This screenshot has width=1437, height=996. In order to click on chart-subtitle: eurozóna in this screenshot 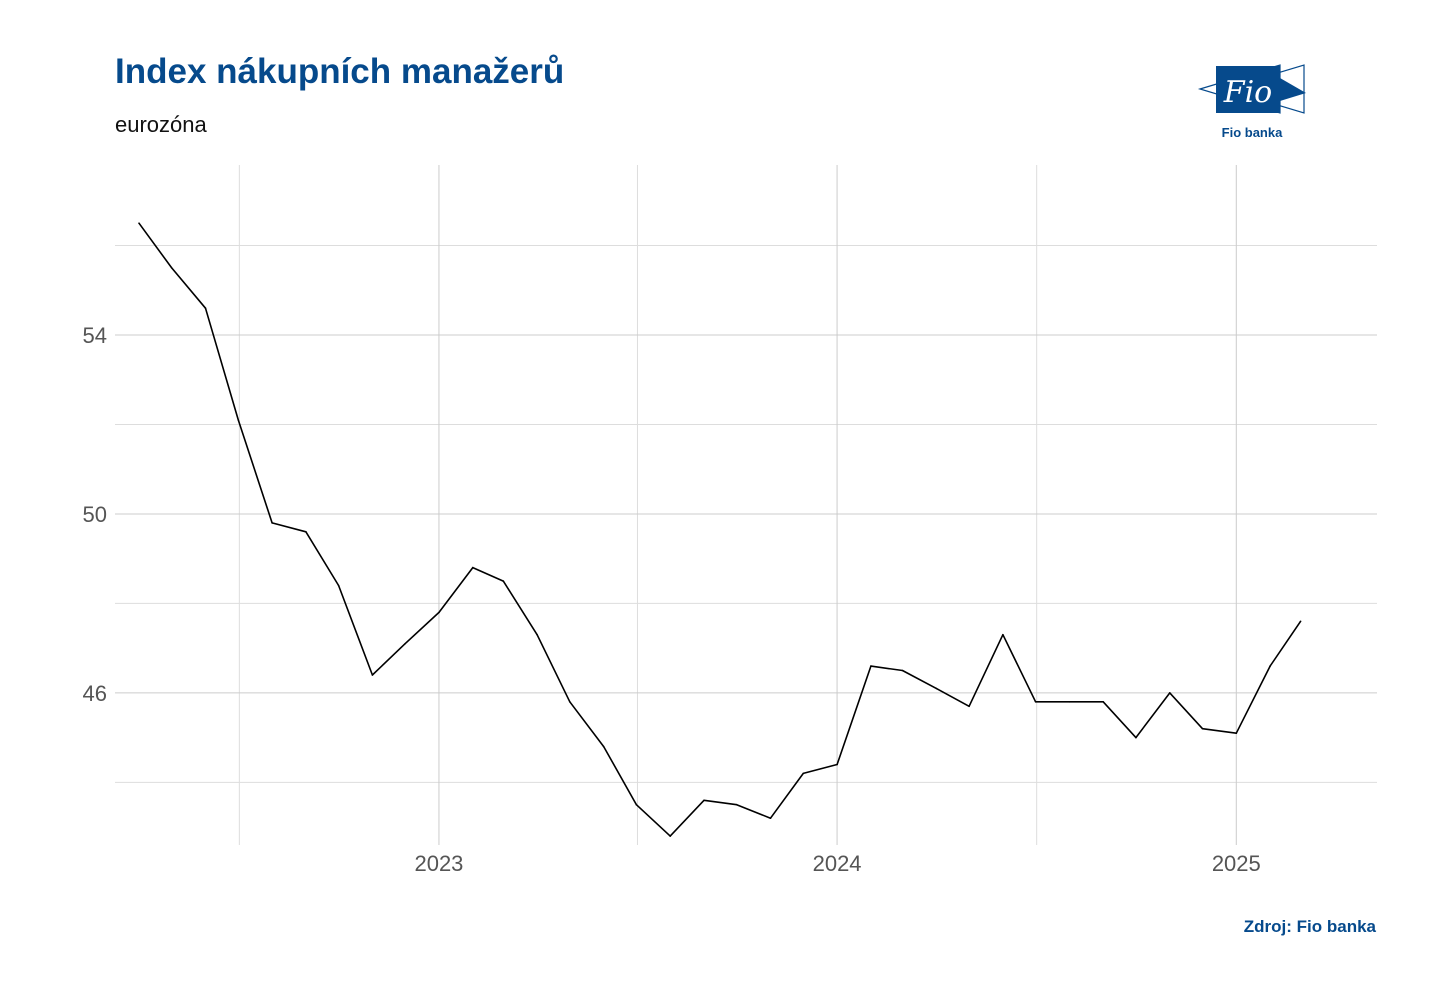, I will do `click(161, 124)`.